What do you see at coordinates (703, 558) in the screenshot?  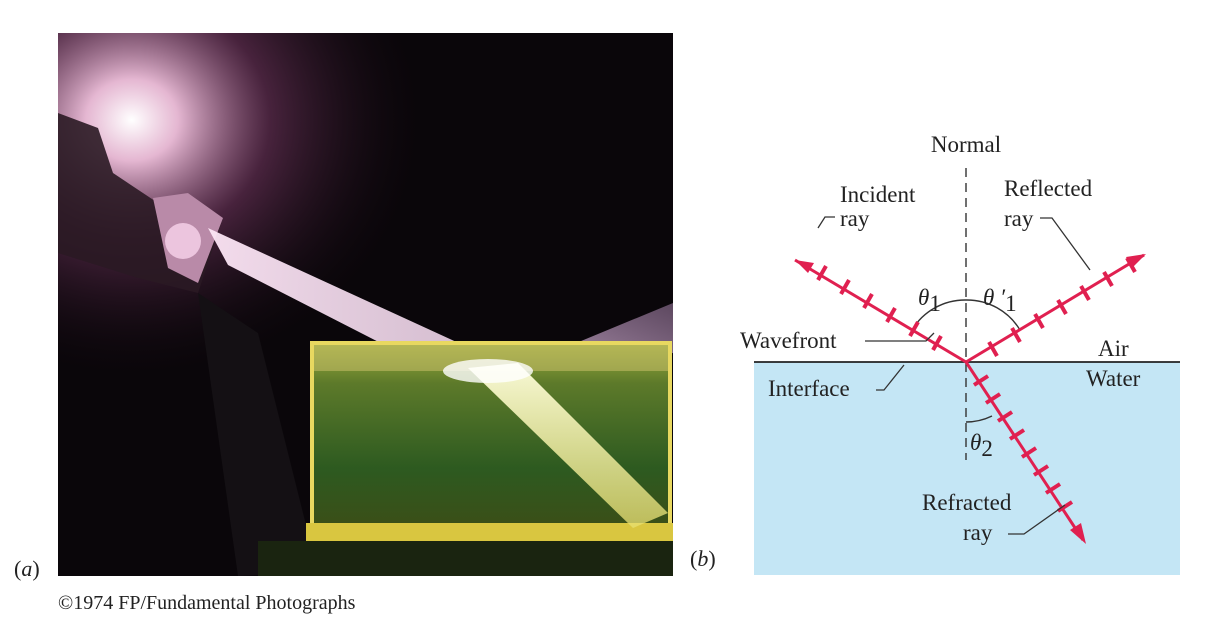 I see `panel-label-b: (b)` at bounding box center [703, 558].